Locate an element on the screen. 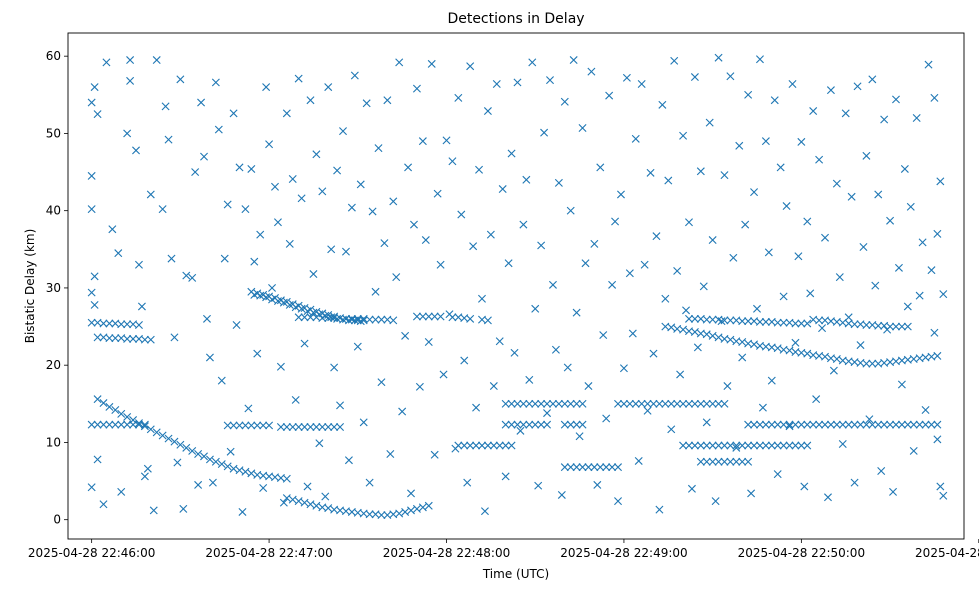  y-tick-label: 30 is located at coordinates (53, 288).